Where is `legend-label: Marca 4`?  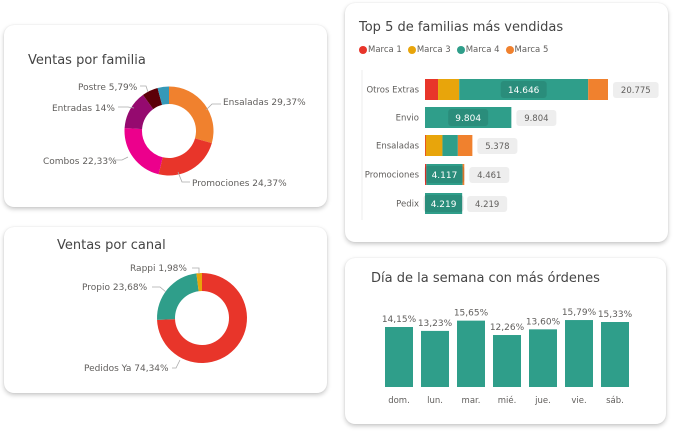 legend-label: Marca 4 is located at coordinates (482, 50).